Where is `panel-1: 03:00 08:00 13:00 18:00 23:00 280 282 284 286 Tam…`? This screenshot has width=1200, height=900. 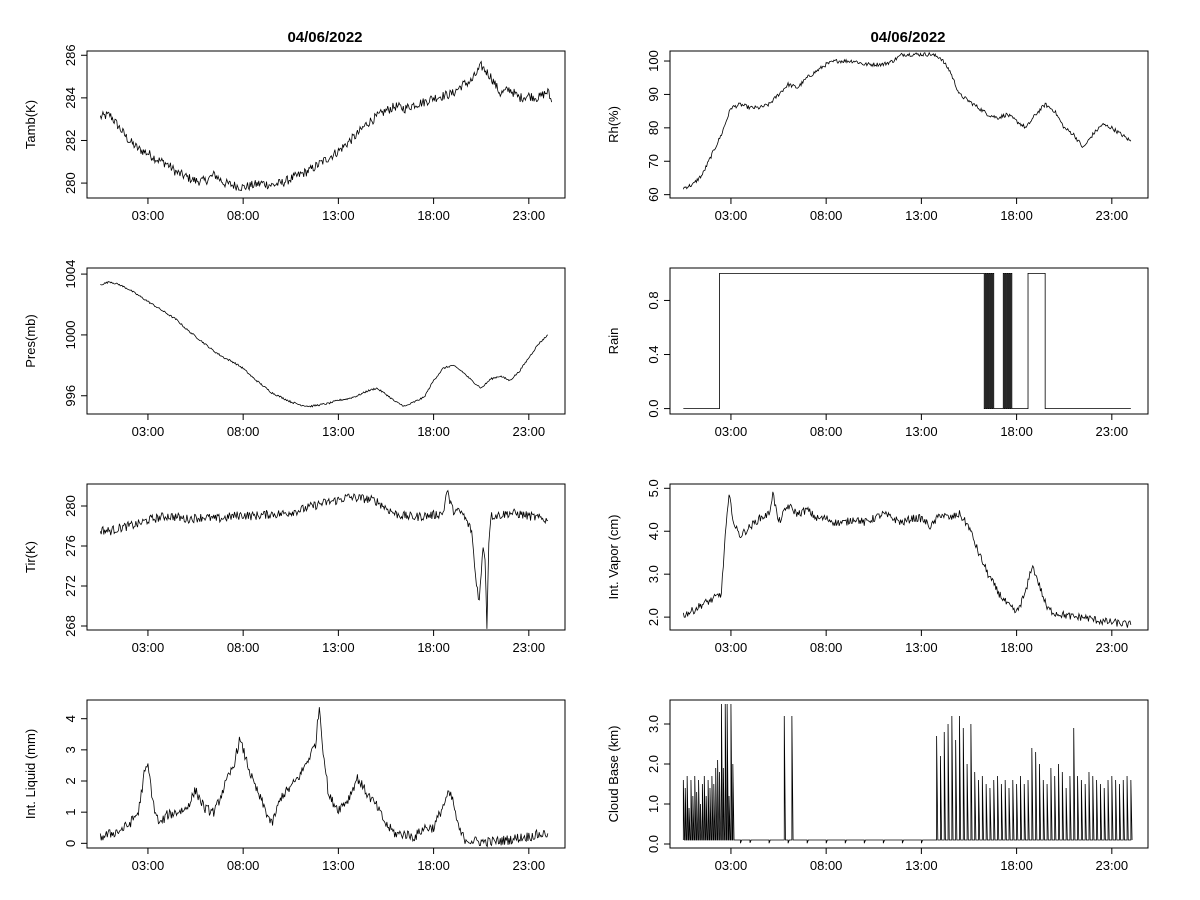 panel-1: 03:00 08:00 13:00 18:00 23:00 280 282 284 286 Tam… is located at coordinates (294, 133).